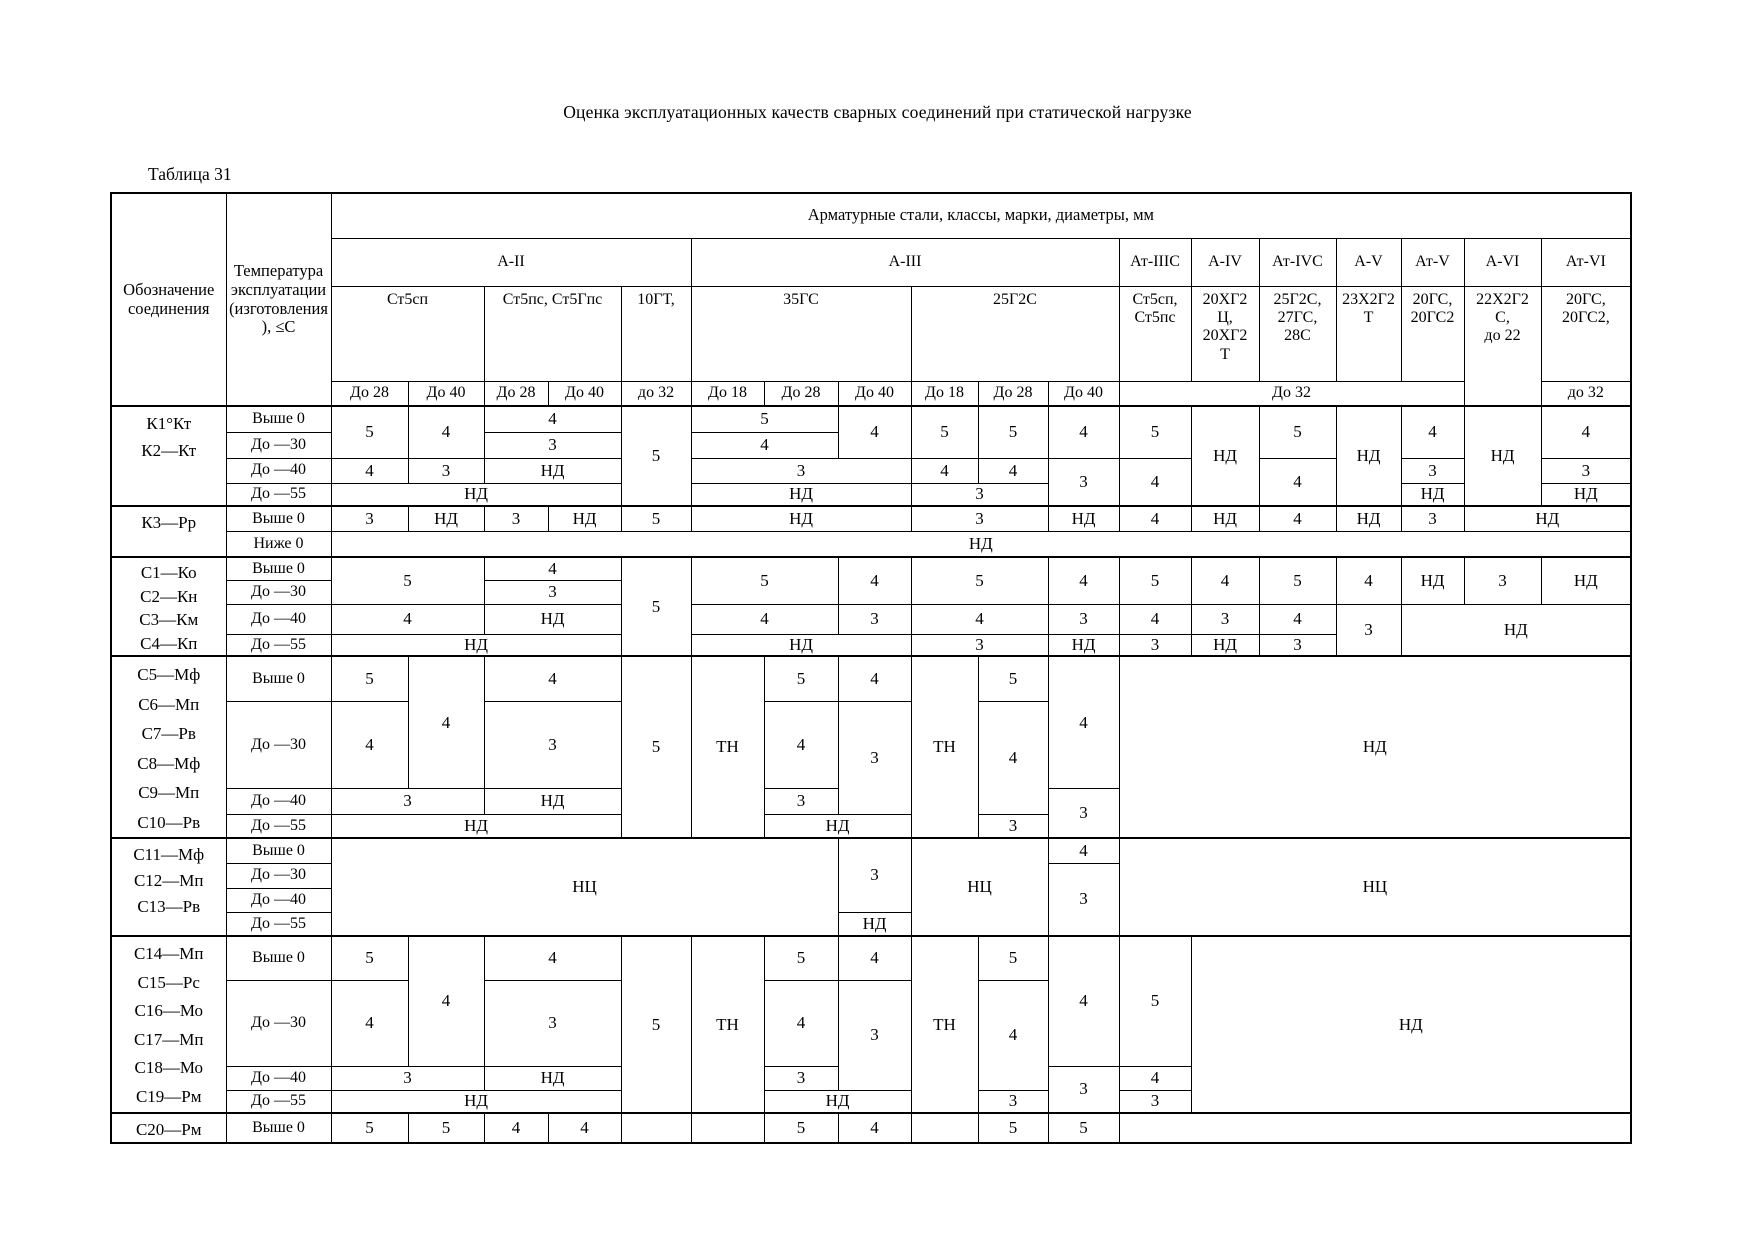 This screenshot has height=1240, width=1755. I want to click on header-cell: 35ГС, so click(801, 333).